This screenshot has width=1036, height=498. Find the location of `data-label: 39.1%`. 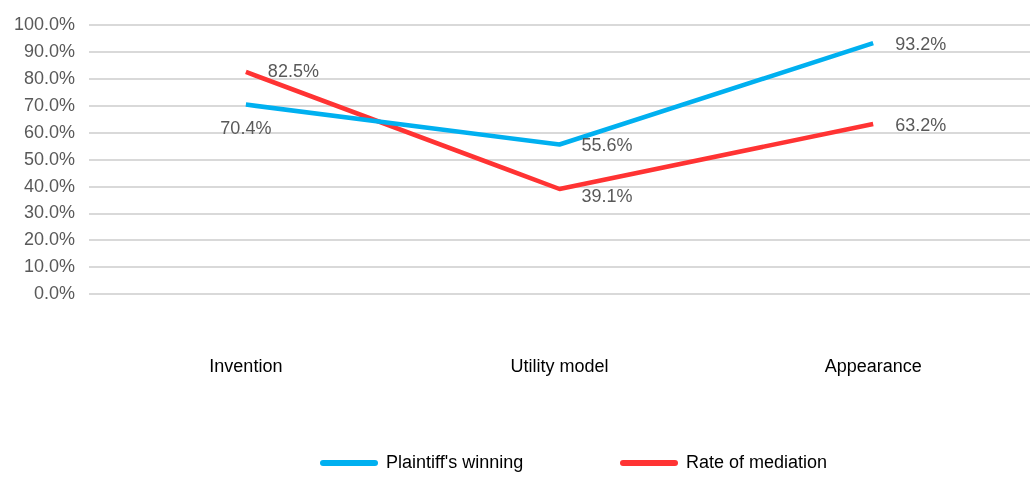

data-label: 39.1% is located at coordinates (607, 195).